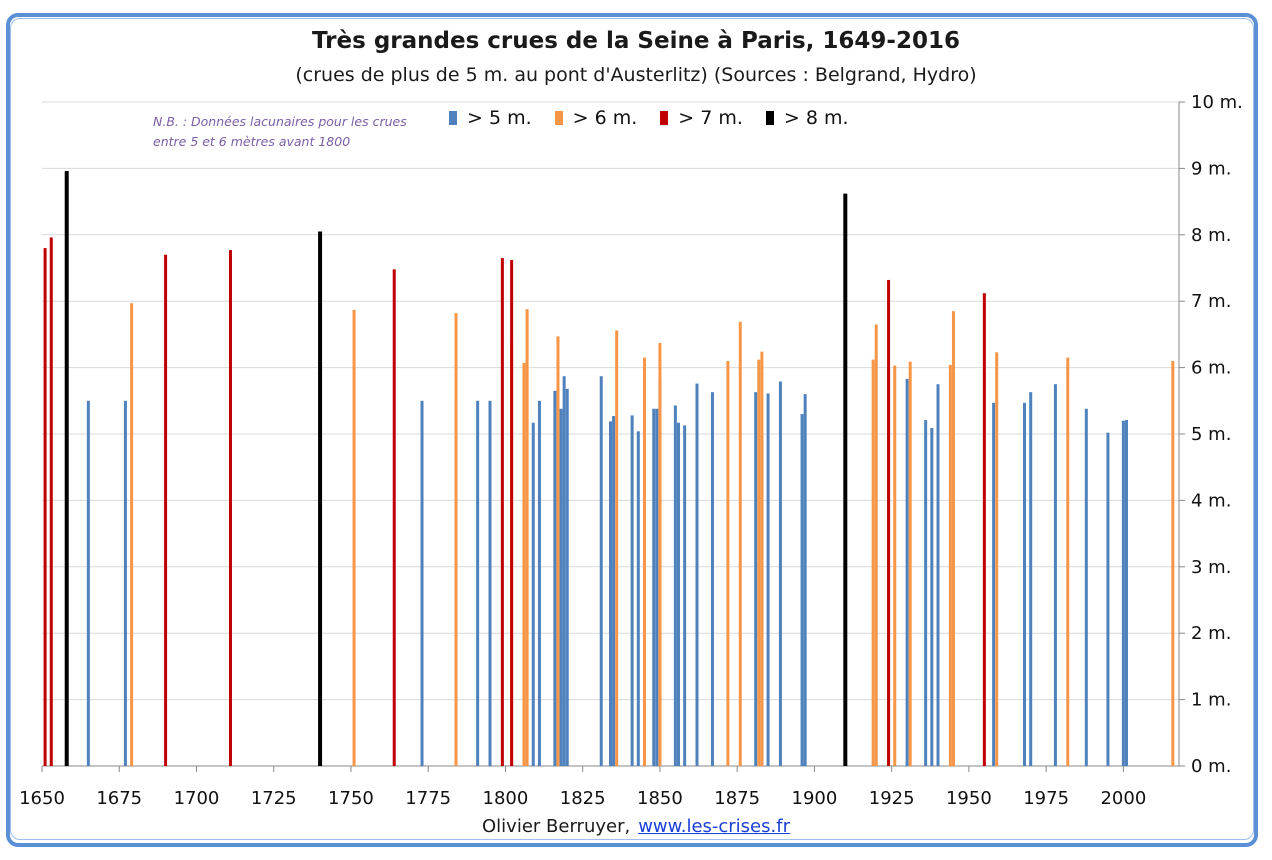 The height and width of the screenshot is (860, 1272). I want to click on x-tick-label: 1975, so click(1046, 798).